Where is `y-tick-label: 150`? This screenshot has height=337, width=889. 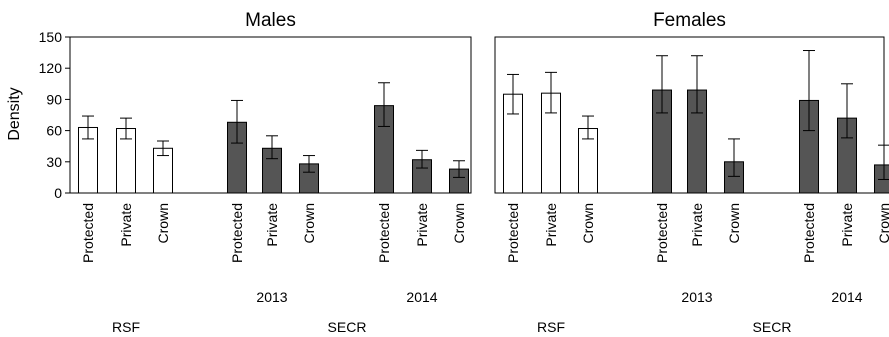 y-tick-label: 150 is located at coordinates (51, 37).